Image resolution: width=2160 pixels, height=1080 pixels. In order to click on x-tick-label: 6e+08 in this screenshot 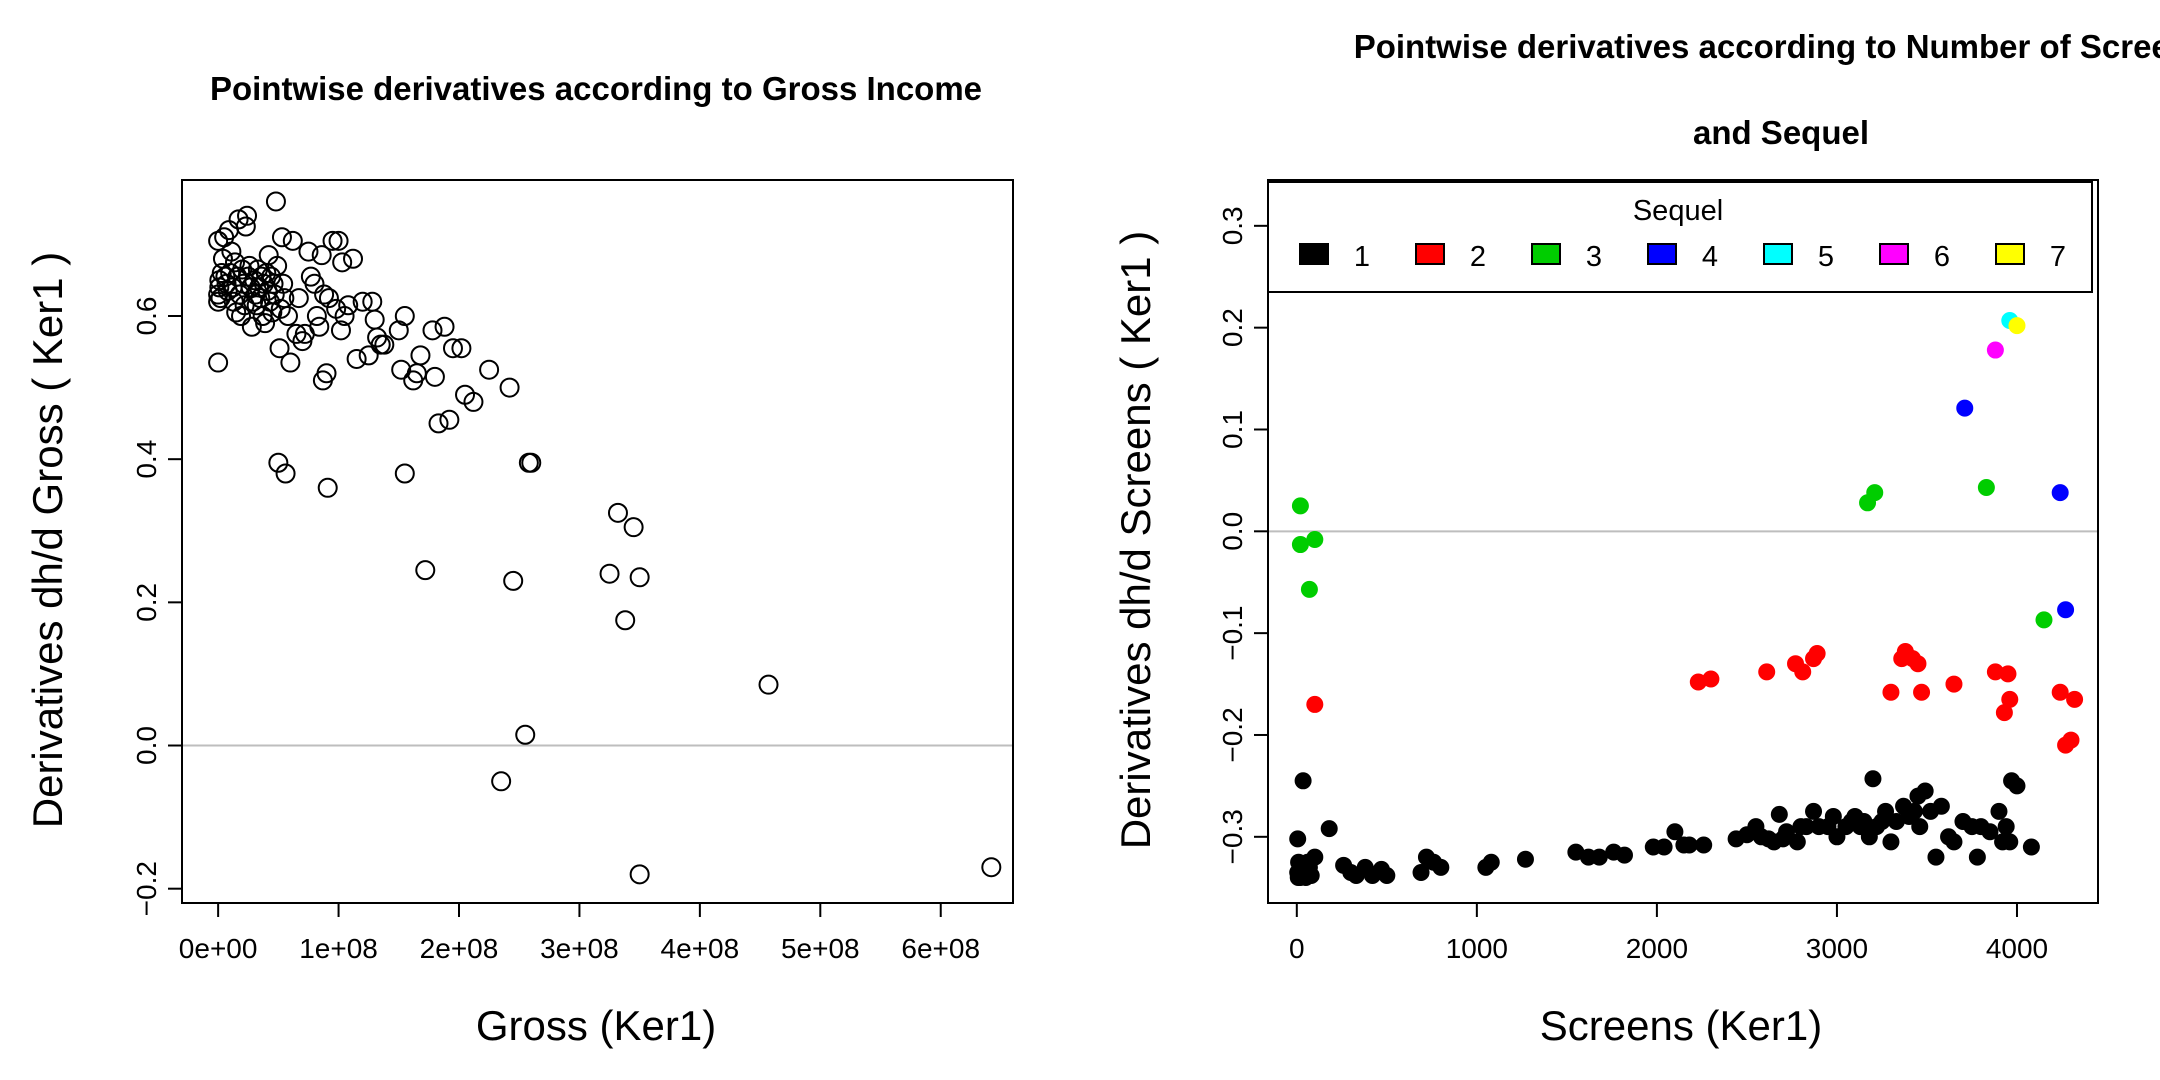, I will do `click(940, 948)`.